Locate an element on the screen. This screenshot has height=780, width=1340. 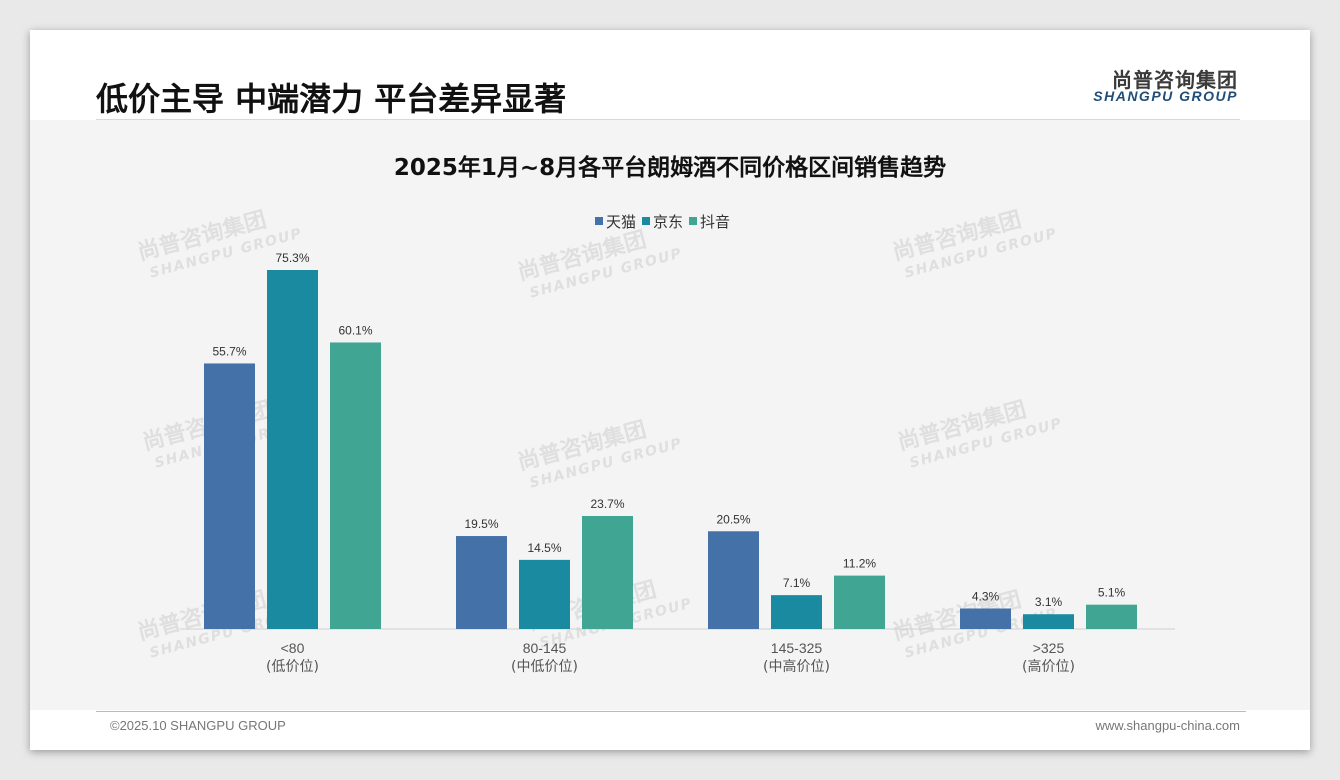
data-label: 55.7% is located at coordinates (229, 351).